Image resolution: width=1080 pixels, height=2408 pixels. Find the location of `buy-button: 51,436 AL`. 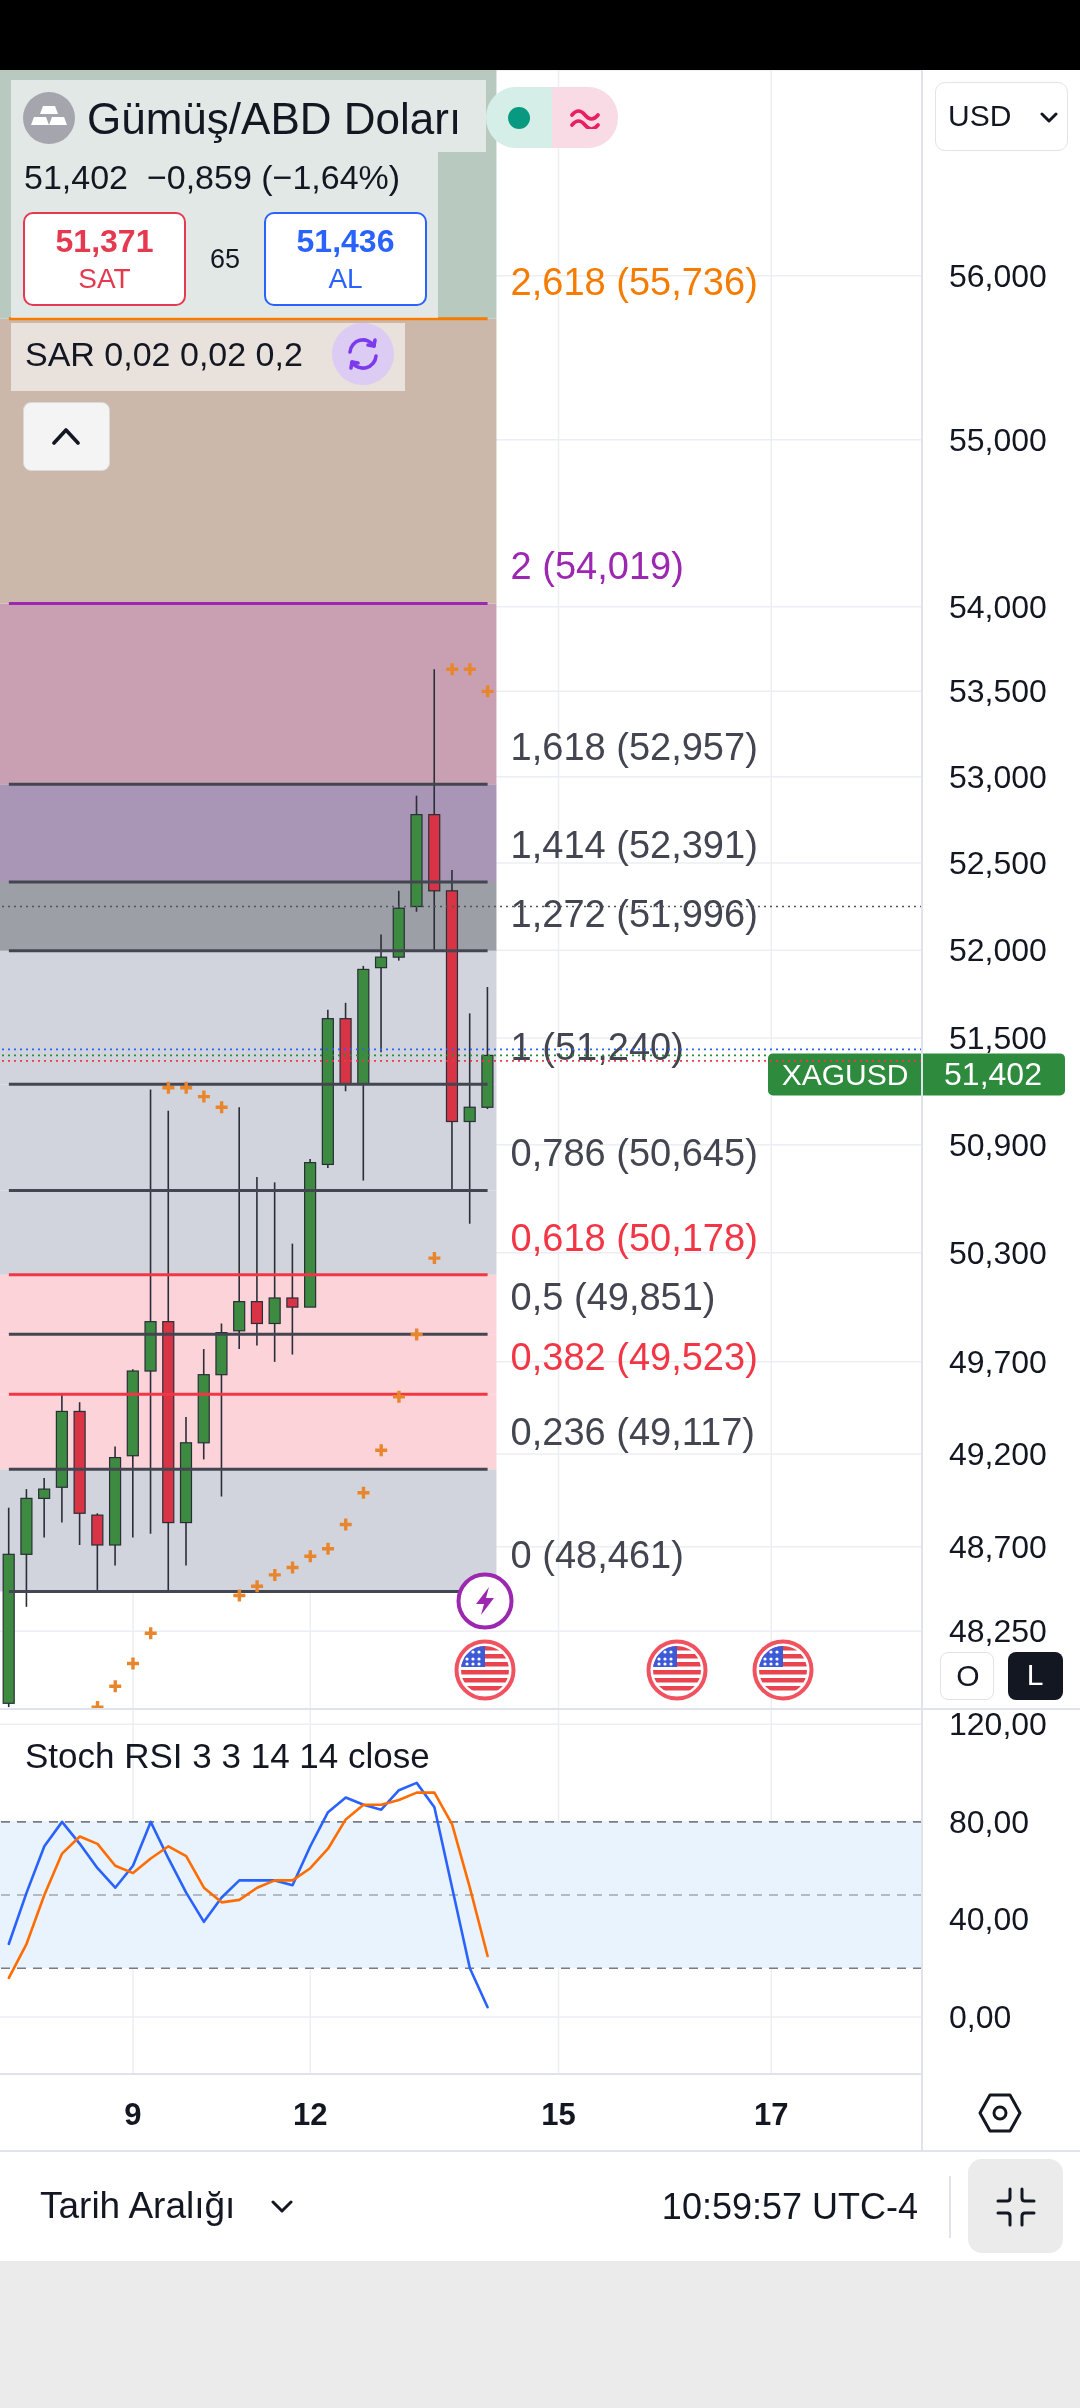

buy-button: 51,436 AL is located at coordinates (345, 259).